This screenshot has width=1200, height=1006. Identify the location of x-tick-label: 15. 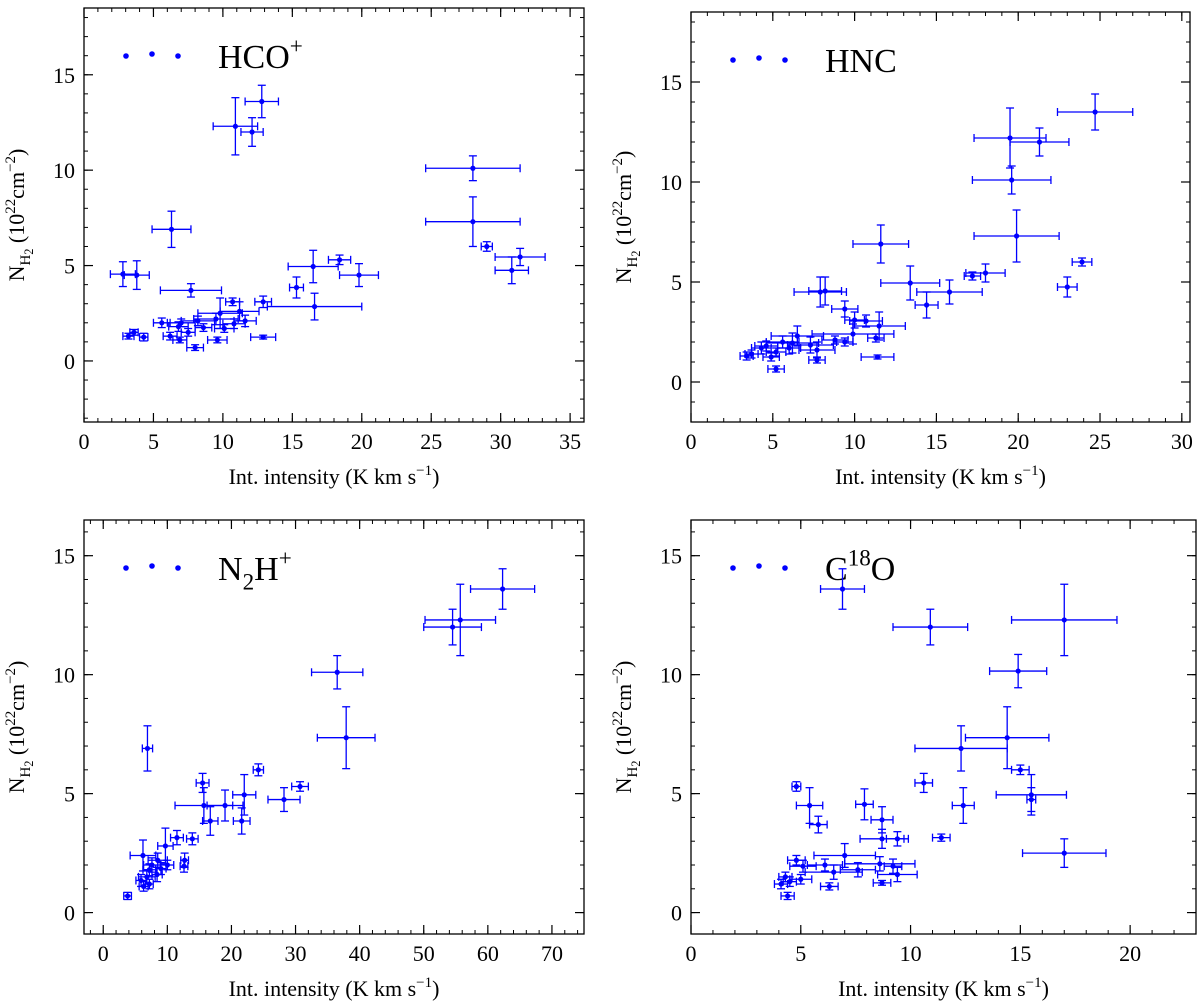
(936, 441).